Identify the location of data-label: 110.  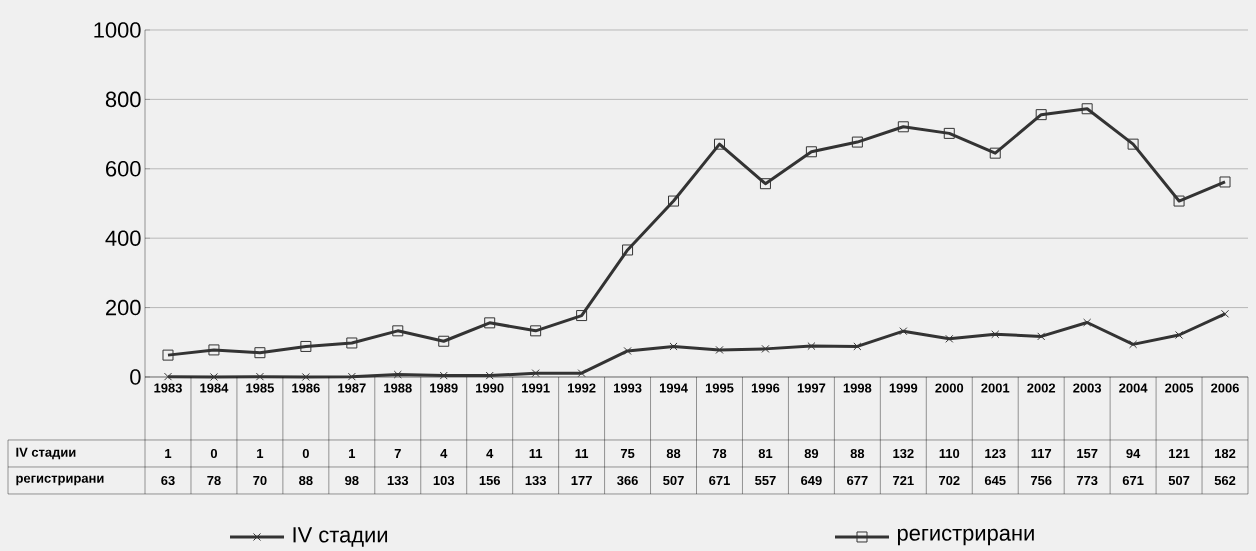
(949, 453).